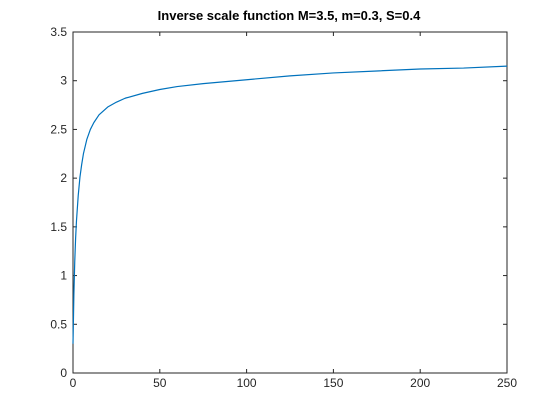 This screenshot has height=420, width=560. I want to click on x-tick-label: 0, so click(73, 383).